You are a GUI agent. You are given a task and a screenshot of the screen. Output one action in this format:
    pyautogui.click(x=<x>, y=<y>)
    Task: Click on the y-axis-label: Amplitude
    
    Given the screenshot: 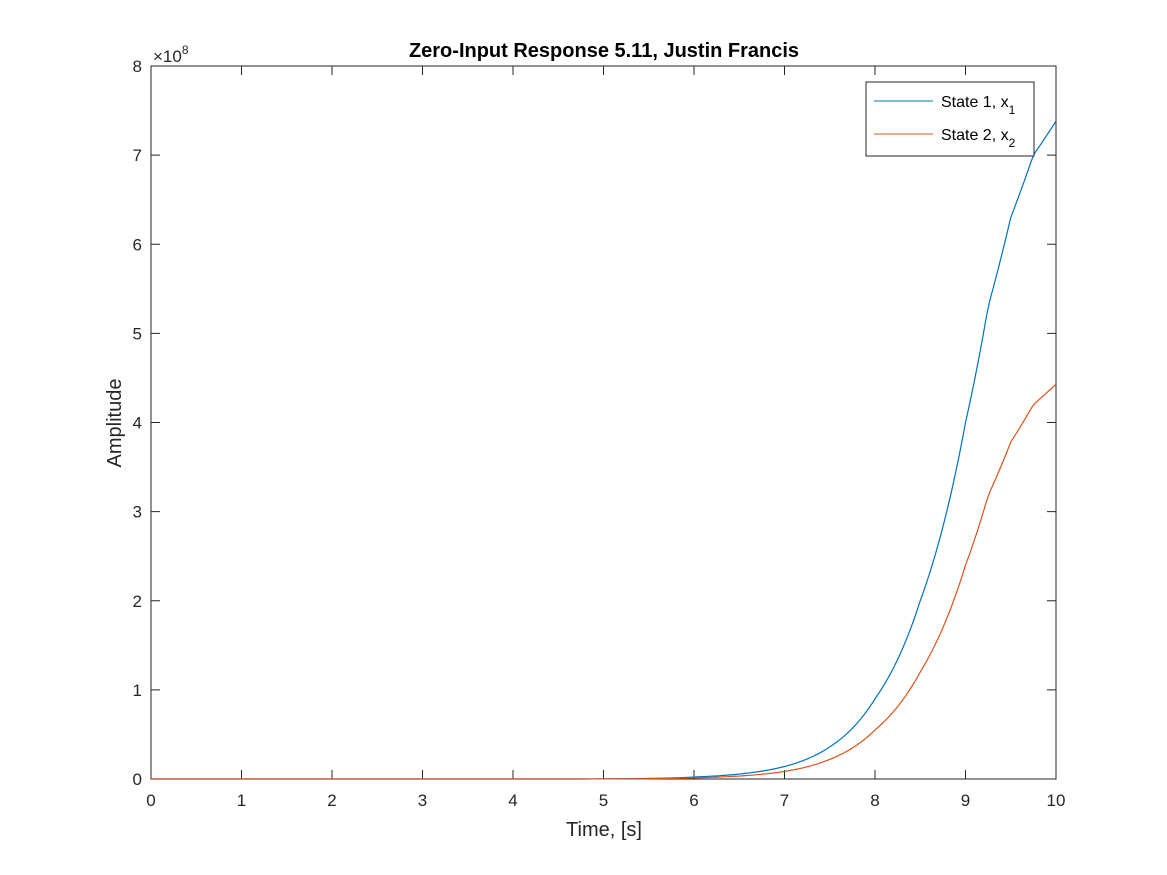 What is the action you would take?
    pyautogui.click(x=115, y=423)
    